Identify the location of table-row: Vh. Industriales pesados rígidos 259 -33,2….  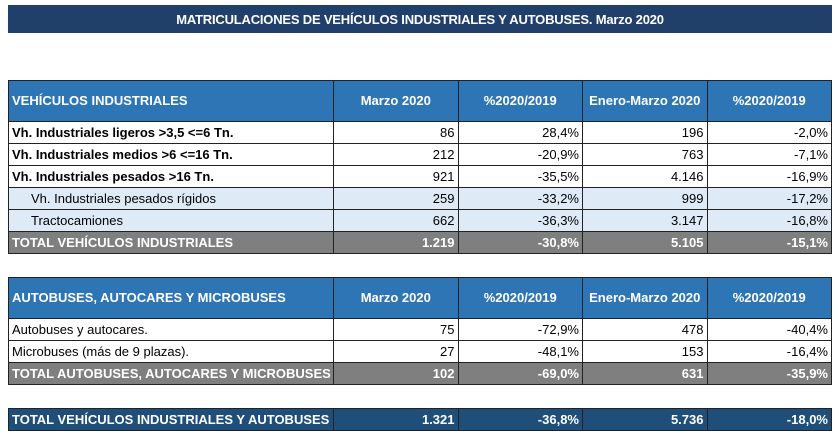
(420, 198).